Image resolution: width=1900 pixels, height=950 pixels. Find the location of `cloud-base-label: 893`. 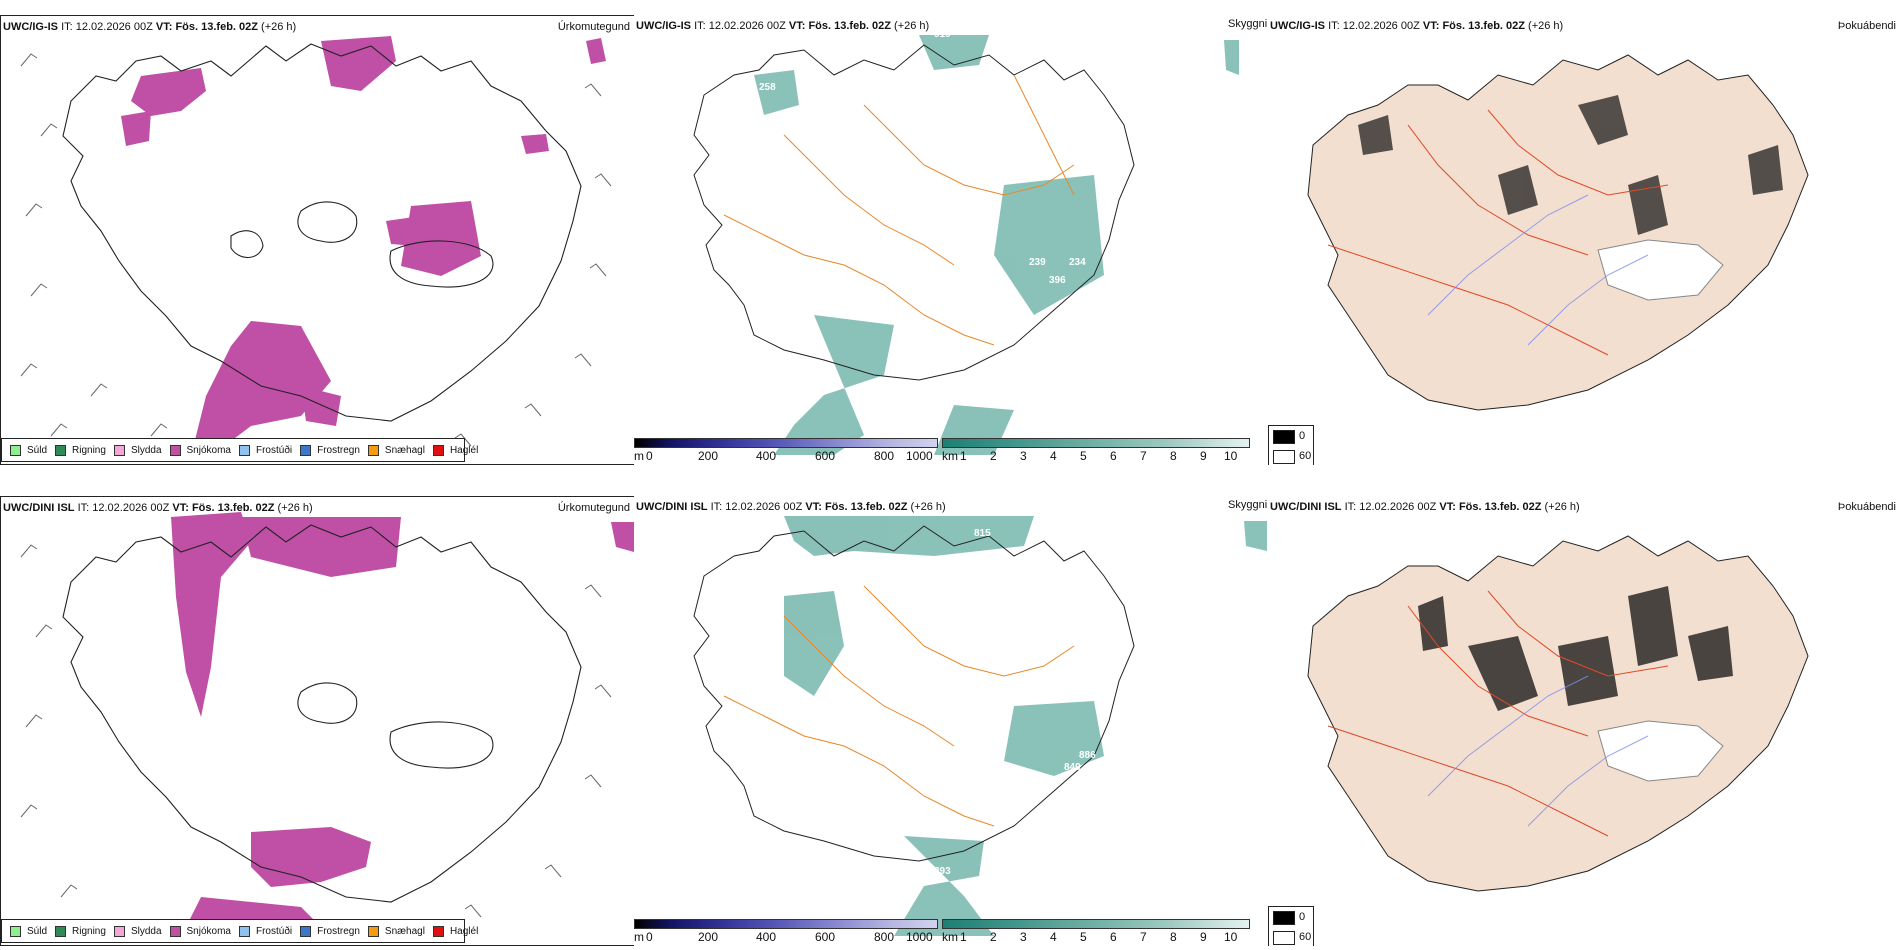

cloud-base-label: 893 is located at coordinates (942, 871).